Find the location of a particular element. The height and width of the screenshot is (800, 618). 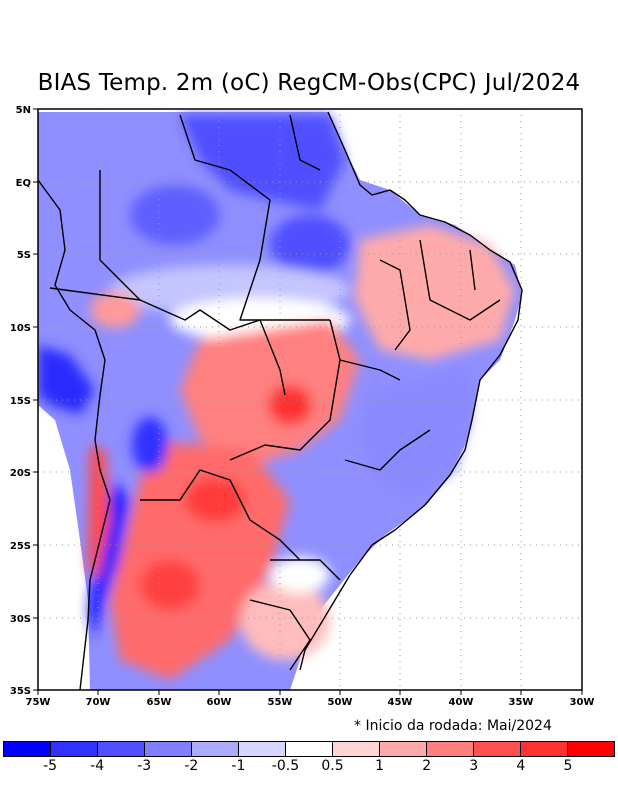

colorbar-label: -4 is located at coordinates (97, 766).